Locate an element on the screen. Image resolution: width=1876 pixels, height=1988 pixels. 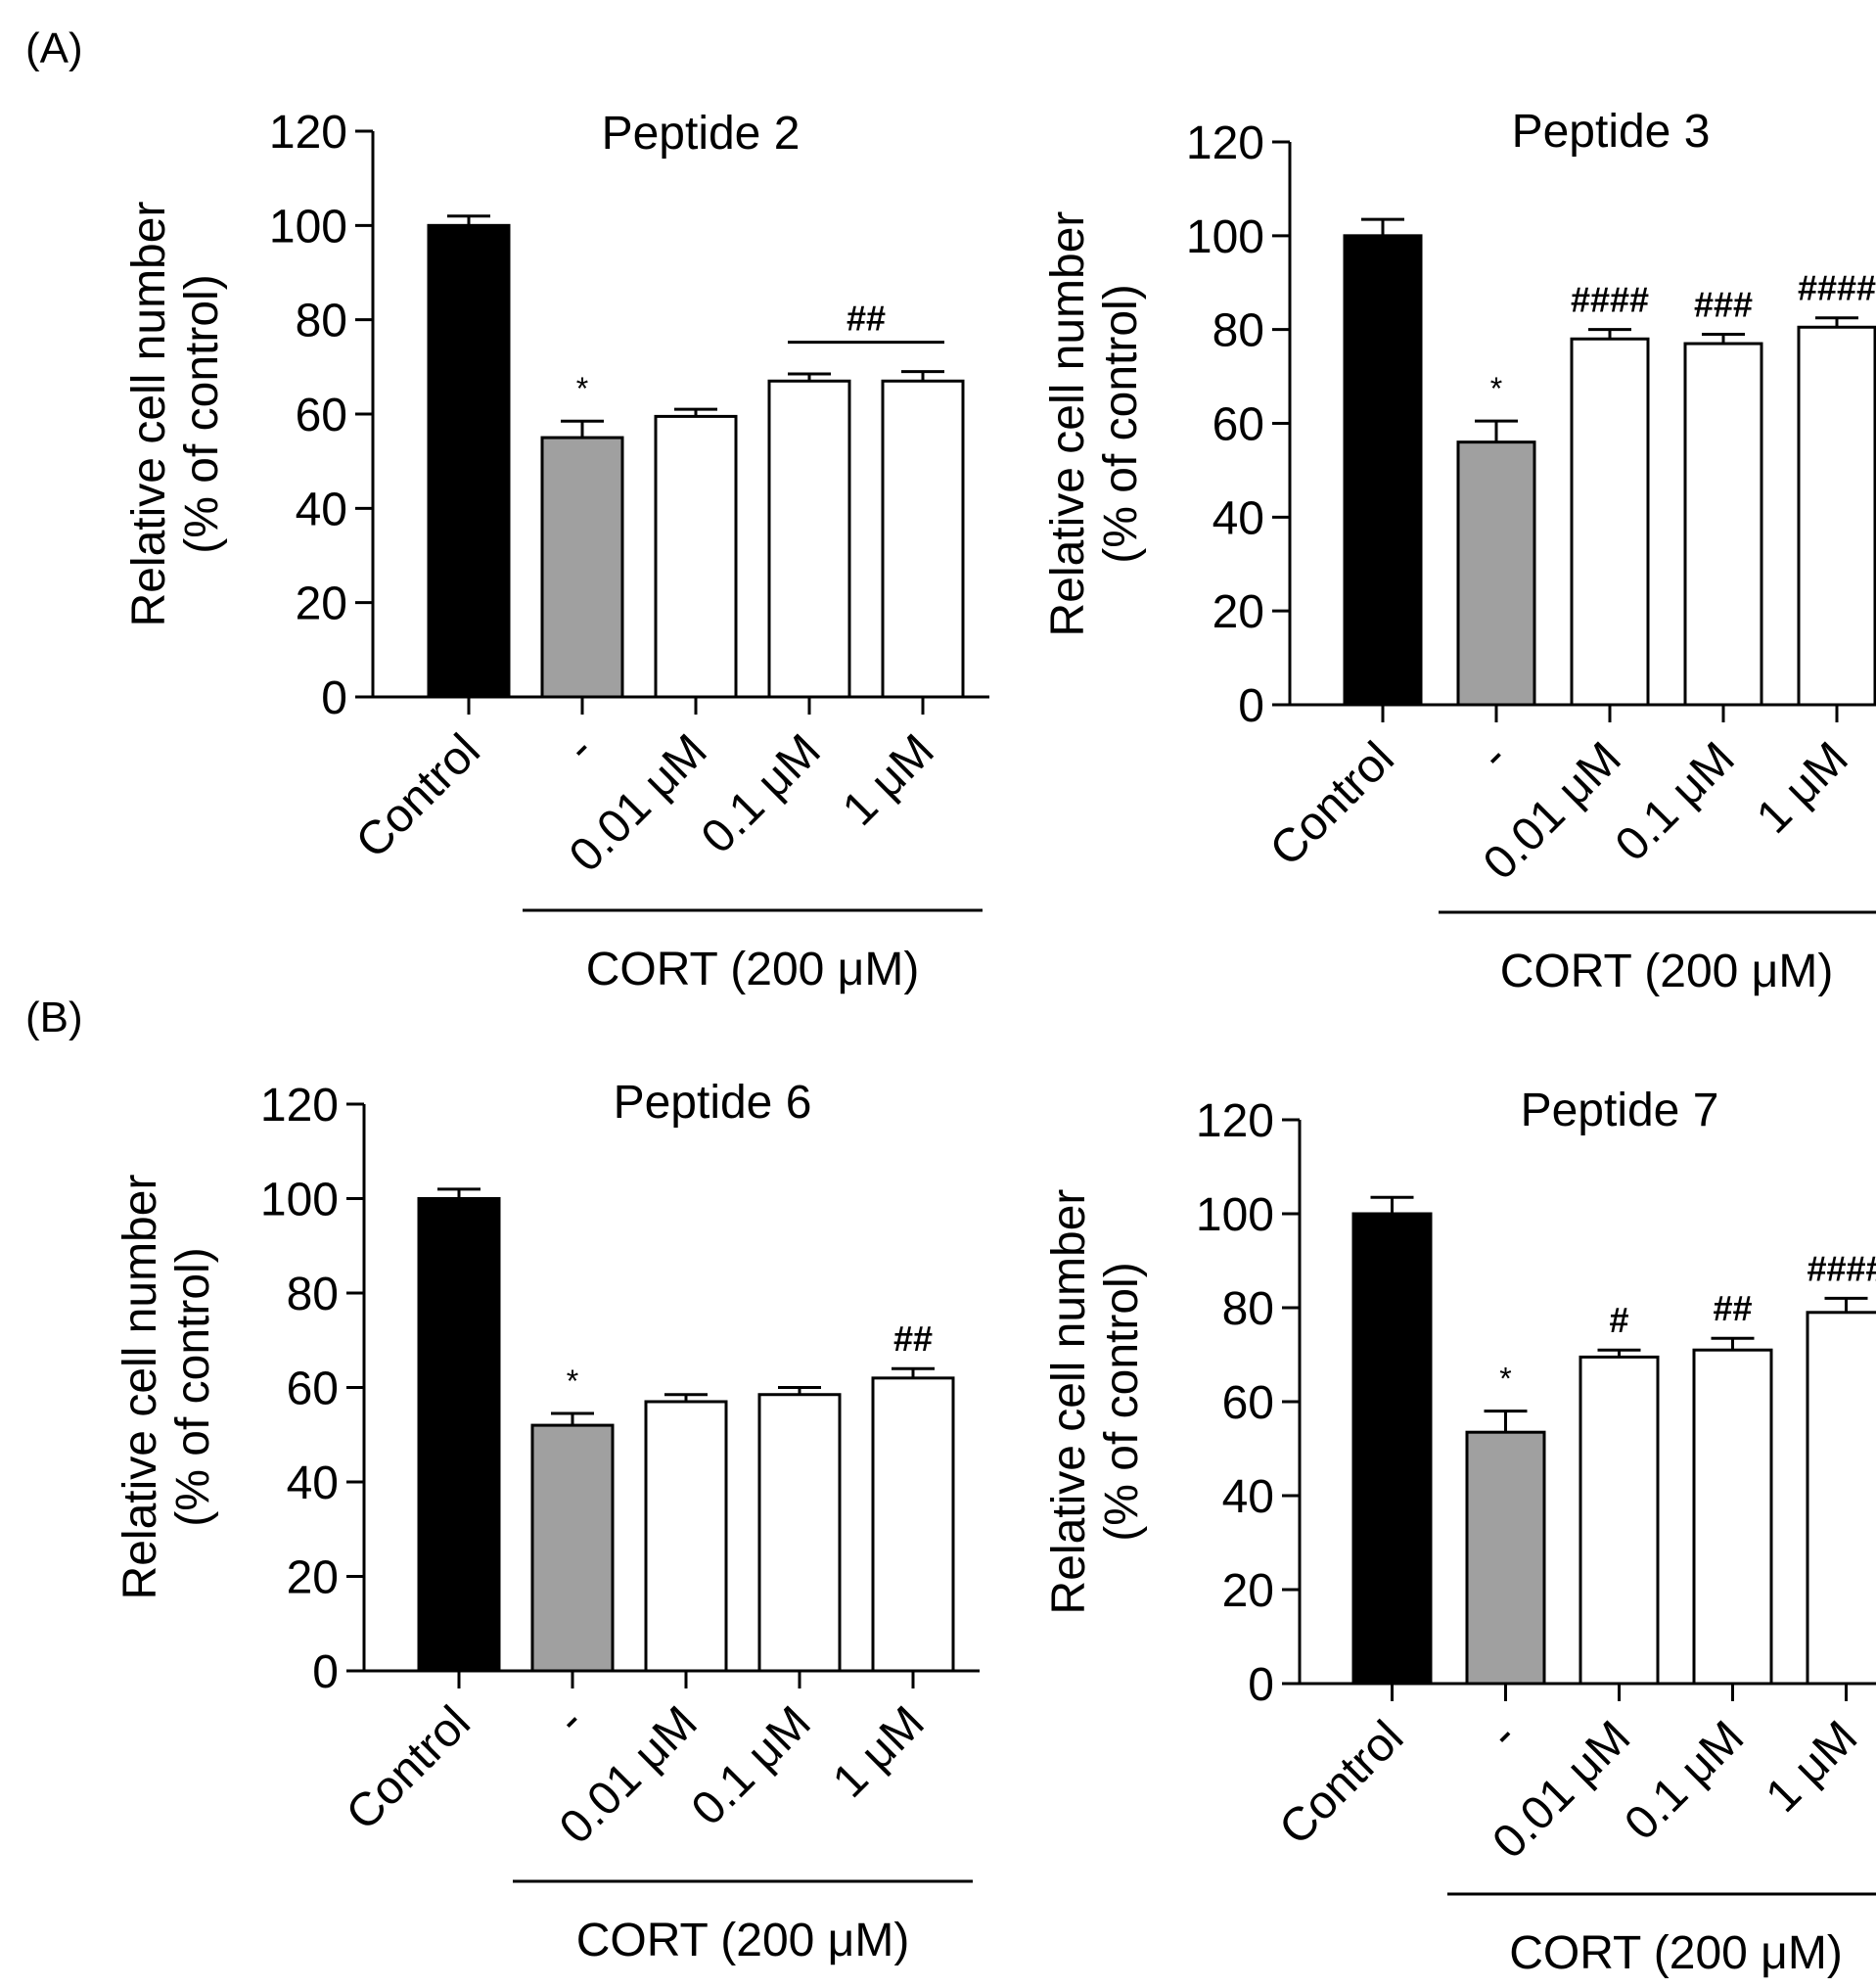
chart-title: Peptide 3 is located at coordinates (1611, 132).